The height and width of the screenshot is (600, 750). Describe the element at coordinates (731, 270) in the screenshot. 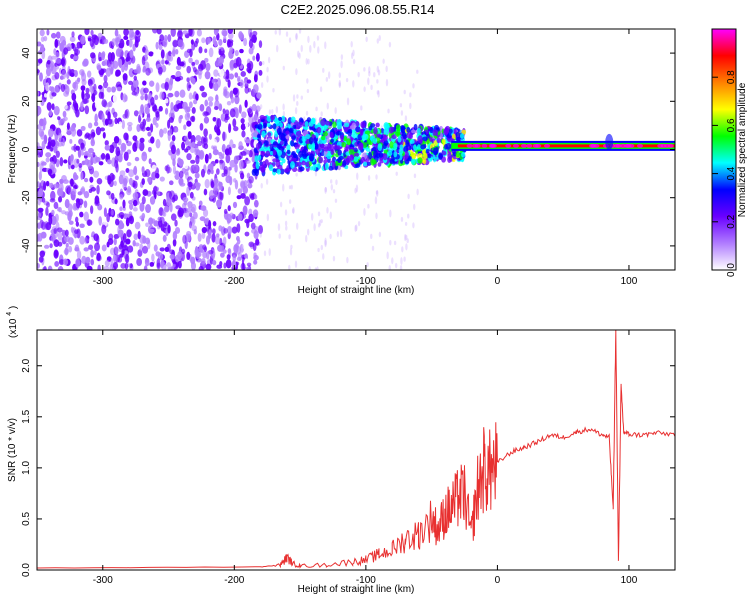

I see `colorbar-tick-label: 0.0` at that location.